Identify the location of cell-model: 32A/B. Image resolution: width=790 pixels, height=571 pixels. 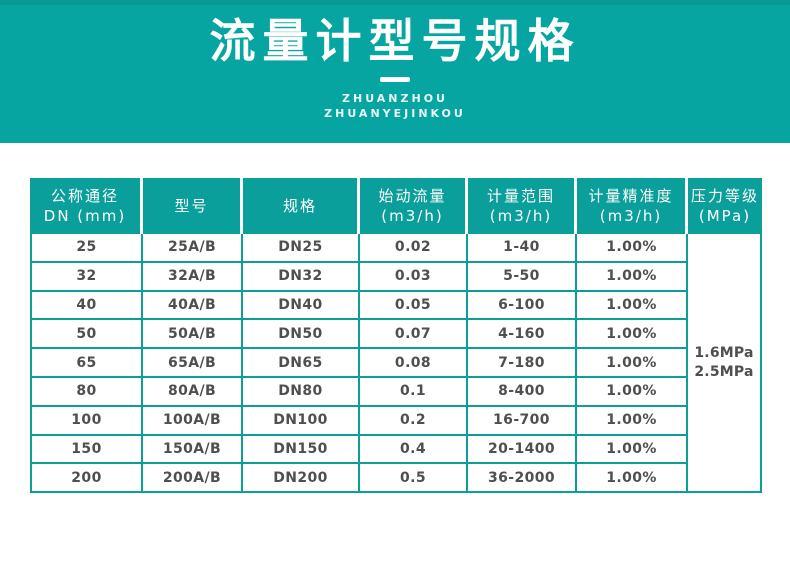
(193, 277).